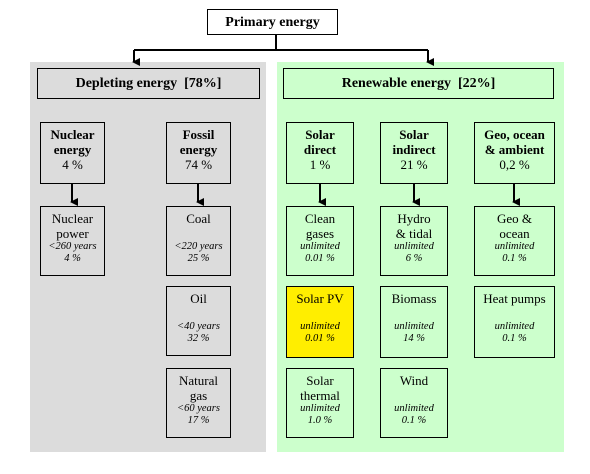 The image size is (590, 474). I want to click on nuclear-power-name-1: Nuclear, so click(72, 218).